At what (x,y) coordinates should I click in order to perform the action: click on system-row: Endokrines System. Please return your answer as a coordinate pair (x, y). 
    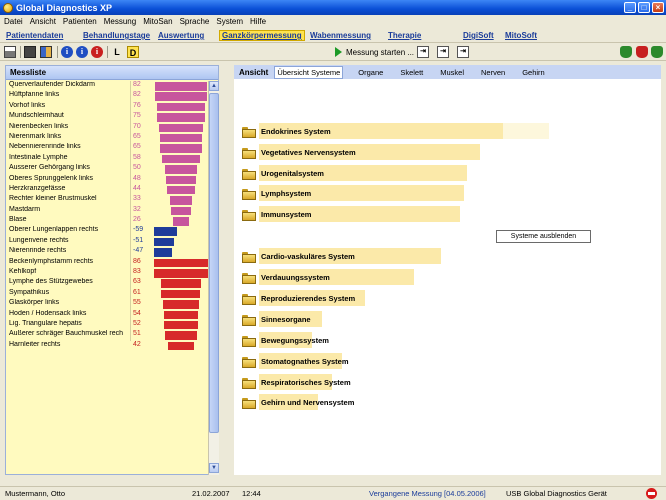
    Looking at the image, I should click on (442, 131).